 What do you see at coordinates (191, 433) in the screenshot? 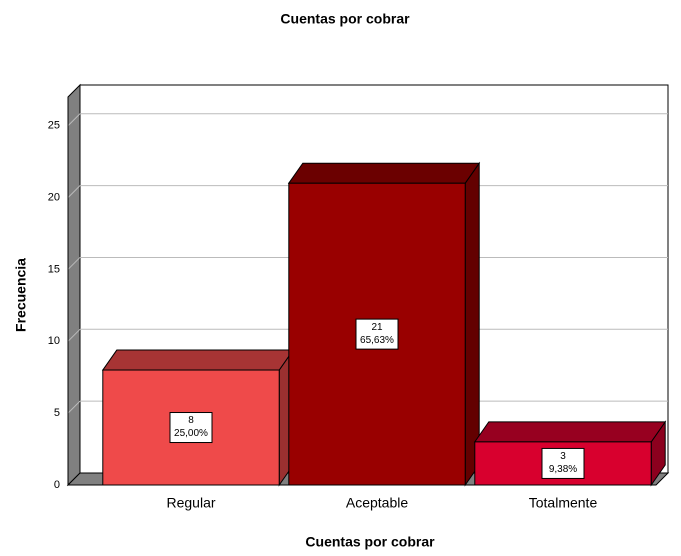
I see `data-label: 25,00%` at bounding box center [191, 433].